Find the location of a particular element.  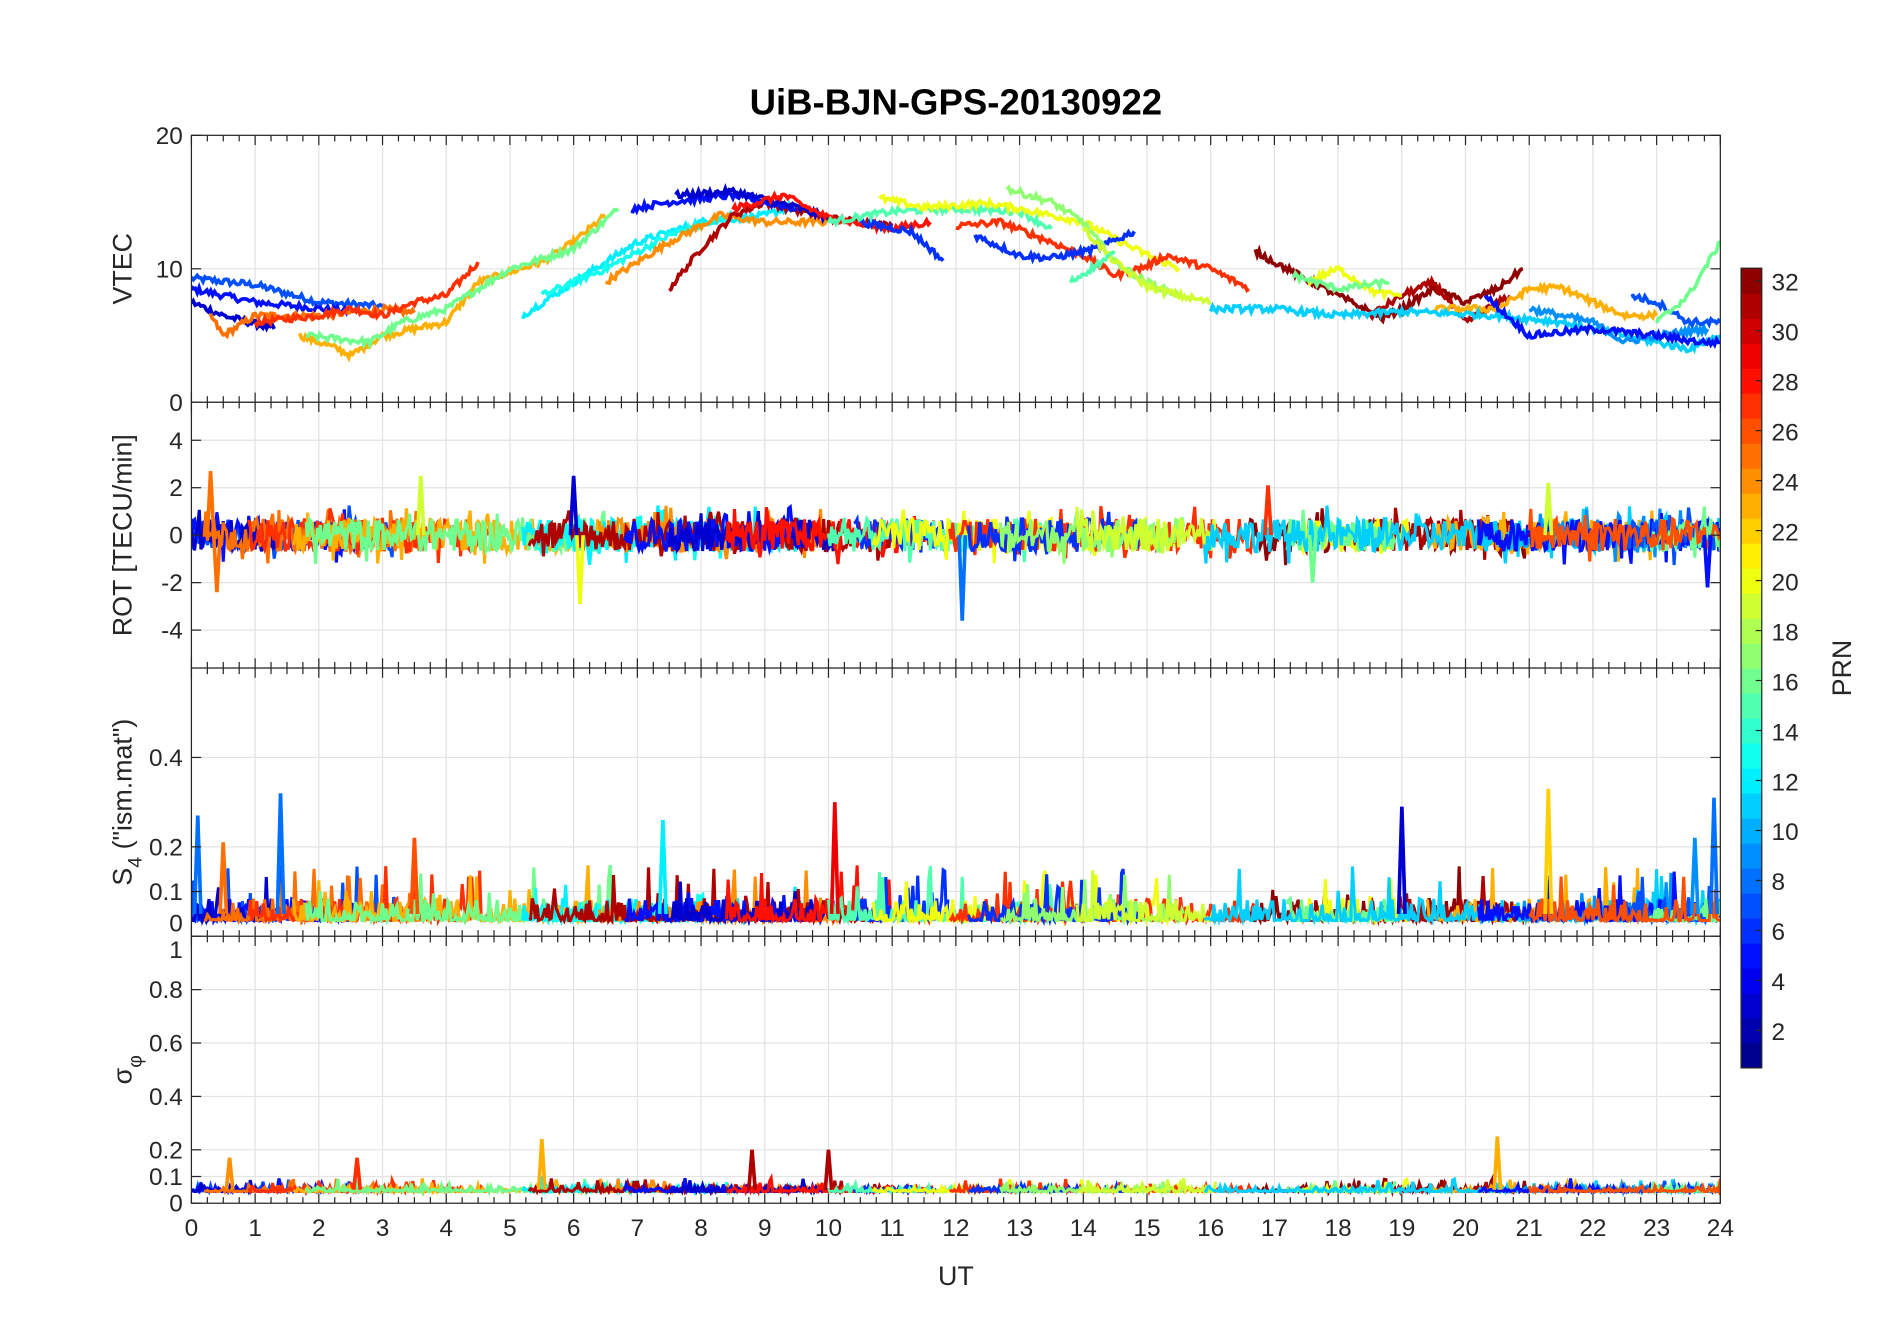

colorbar-label: PRN is located at coordinates (1842, 668).